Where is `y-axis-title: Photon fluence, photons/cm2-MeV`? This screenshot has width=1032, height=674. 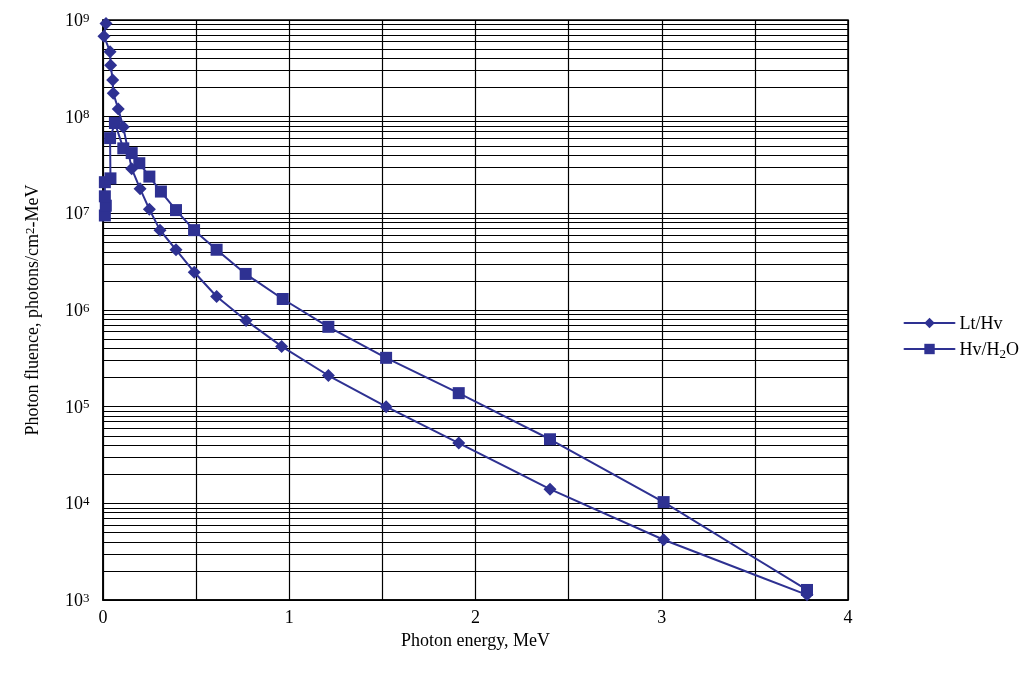
y-axis-title: Photon fluence, photons/cm2-MeV is located at coordinates (31, 310).